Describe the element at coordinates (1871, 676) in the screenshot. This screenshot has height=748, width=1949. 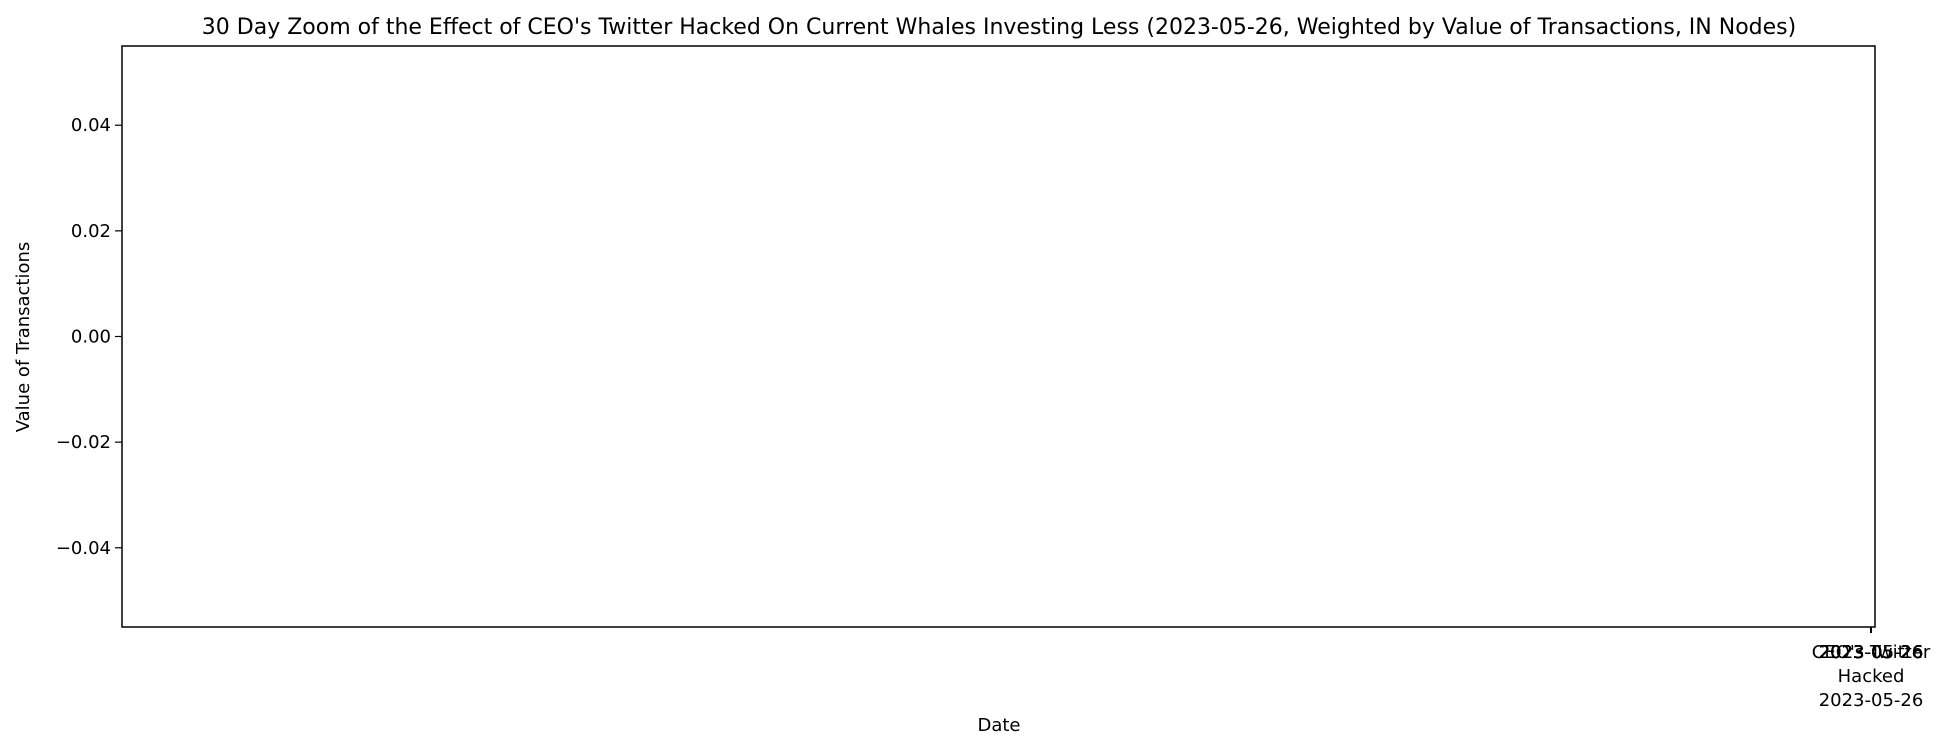
I see `event-annotation-line: Hacked` at that location.